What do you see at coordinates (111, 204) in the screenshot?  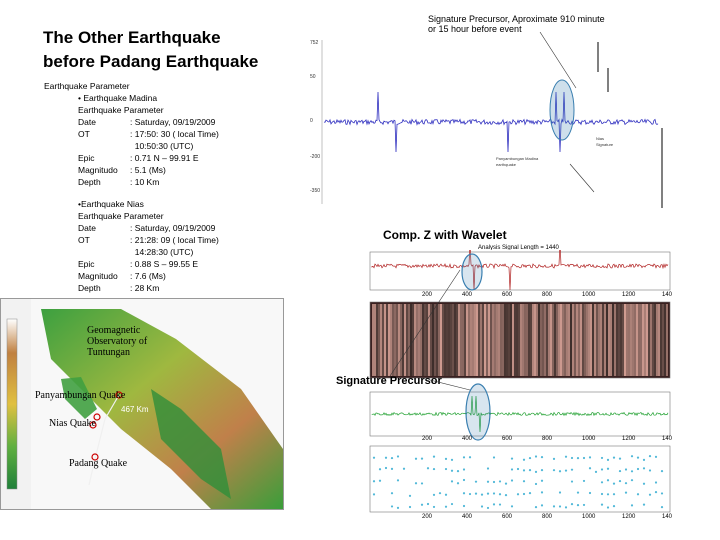 I see `nias-header: •Earthquake Nias` at bounding box center [111, 204].